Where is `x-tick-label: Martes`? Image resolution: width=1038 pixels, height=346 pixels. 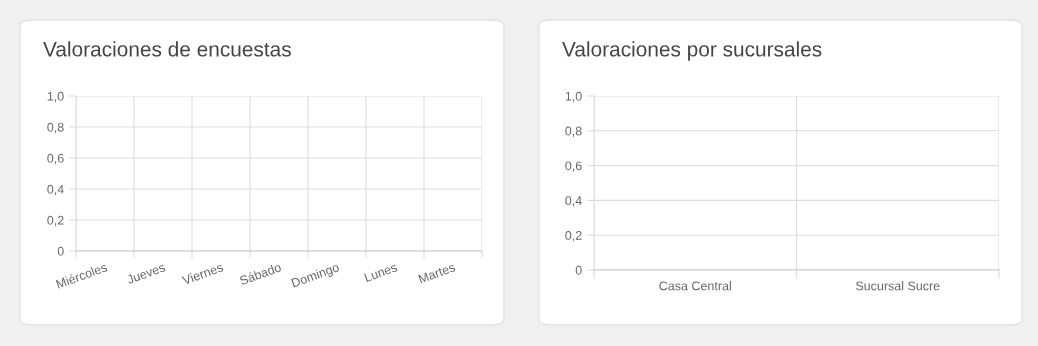 x-tick-label: Martes is located at coordinates (437, 273).